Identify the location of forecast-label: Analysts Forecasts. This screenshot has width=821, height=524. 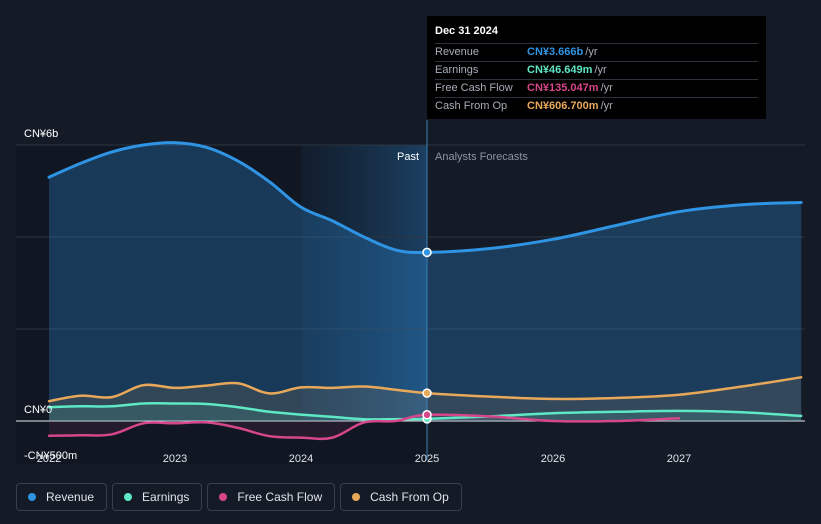
(481, 157).